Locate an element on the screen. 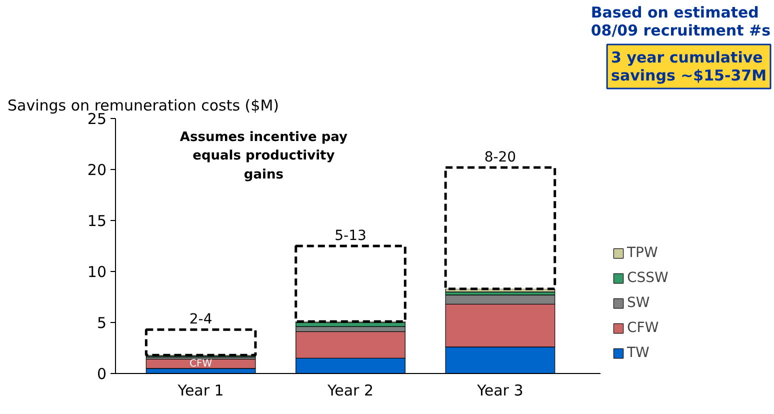  y-tick-label: 20 is located at coordinates (97, 170).